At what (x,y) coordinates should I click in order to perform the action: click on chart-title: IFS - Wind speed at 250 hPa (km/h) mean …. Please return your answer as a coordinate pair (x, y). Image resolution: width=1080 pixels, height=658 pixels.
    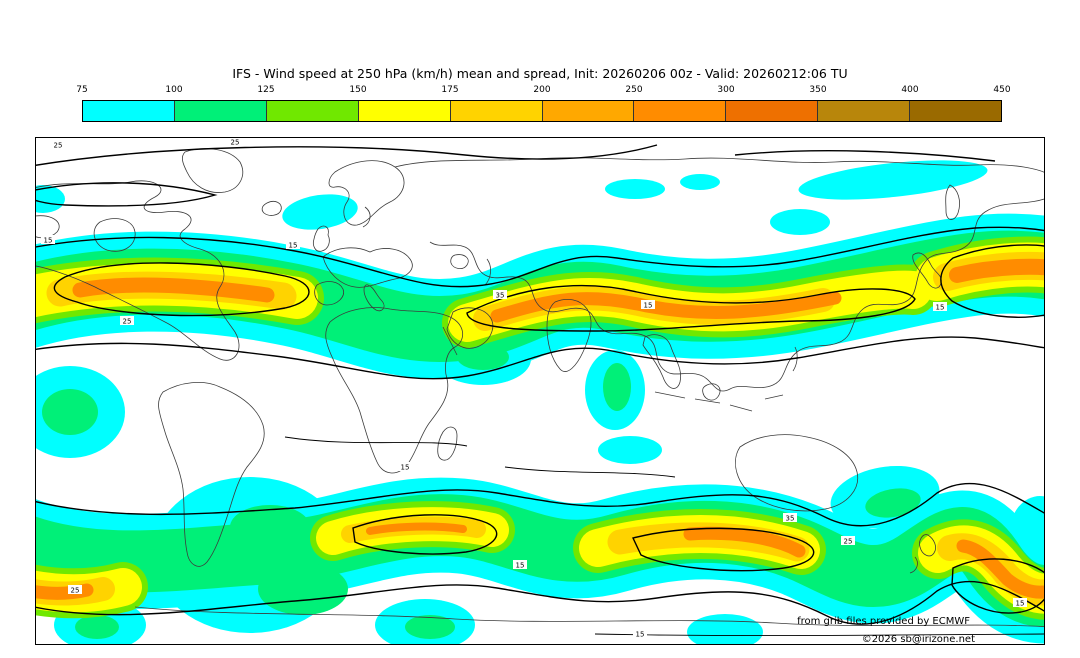
    Looking at the image, I should click on (540, 73).